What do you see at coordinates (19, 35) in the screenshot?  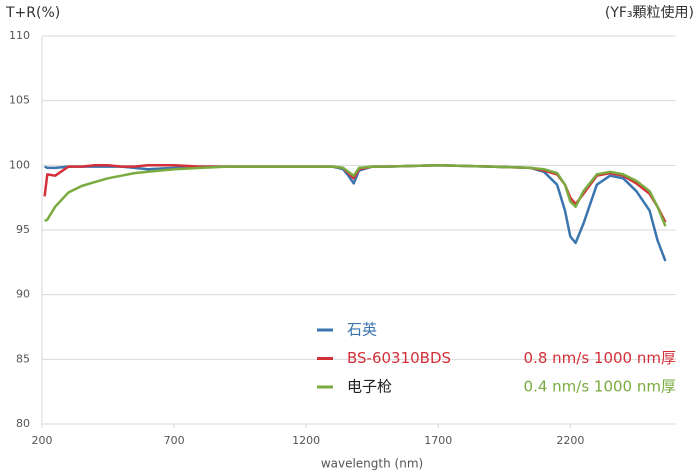 I see `y-tick-label: 110` at bounding box center [19, 35].